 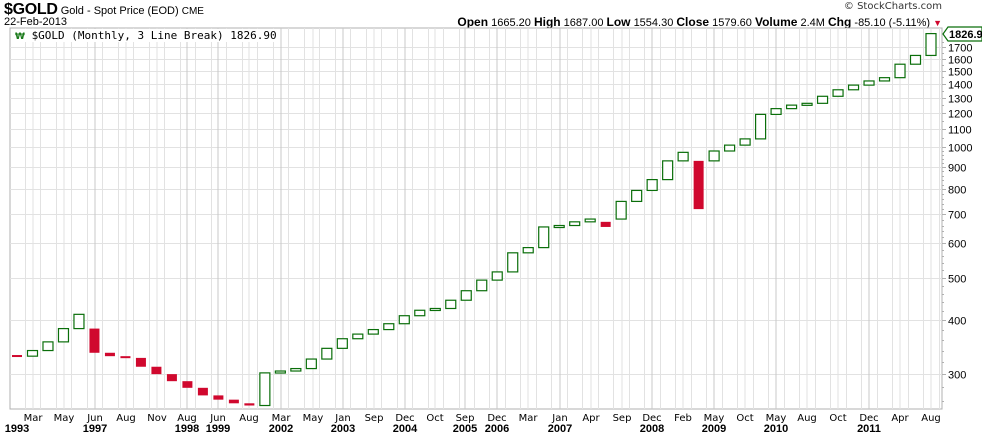 What do you see at coordinates (405, 428) in the screenshot?
I see `x-tick-year: 2004` at bounding box center [405, 428].